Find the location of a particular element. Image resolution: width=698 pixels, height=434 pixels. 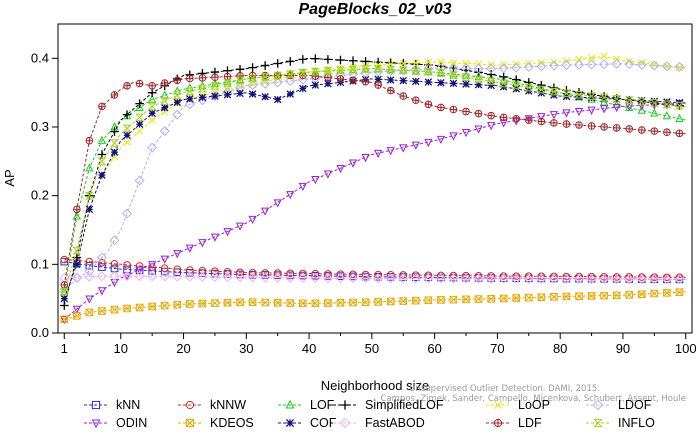

x-tick-label: 60 is located at coordinates (434, 348).